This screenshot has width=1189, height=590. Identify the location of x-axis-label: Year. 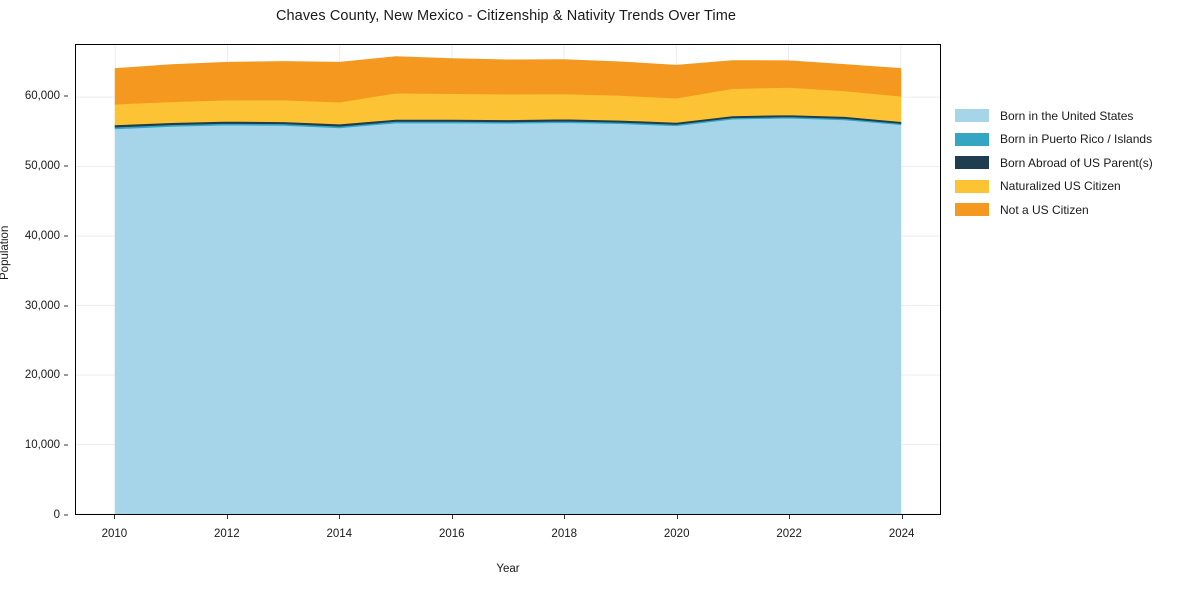
(508, 569).